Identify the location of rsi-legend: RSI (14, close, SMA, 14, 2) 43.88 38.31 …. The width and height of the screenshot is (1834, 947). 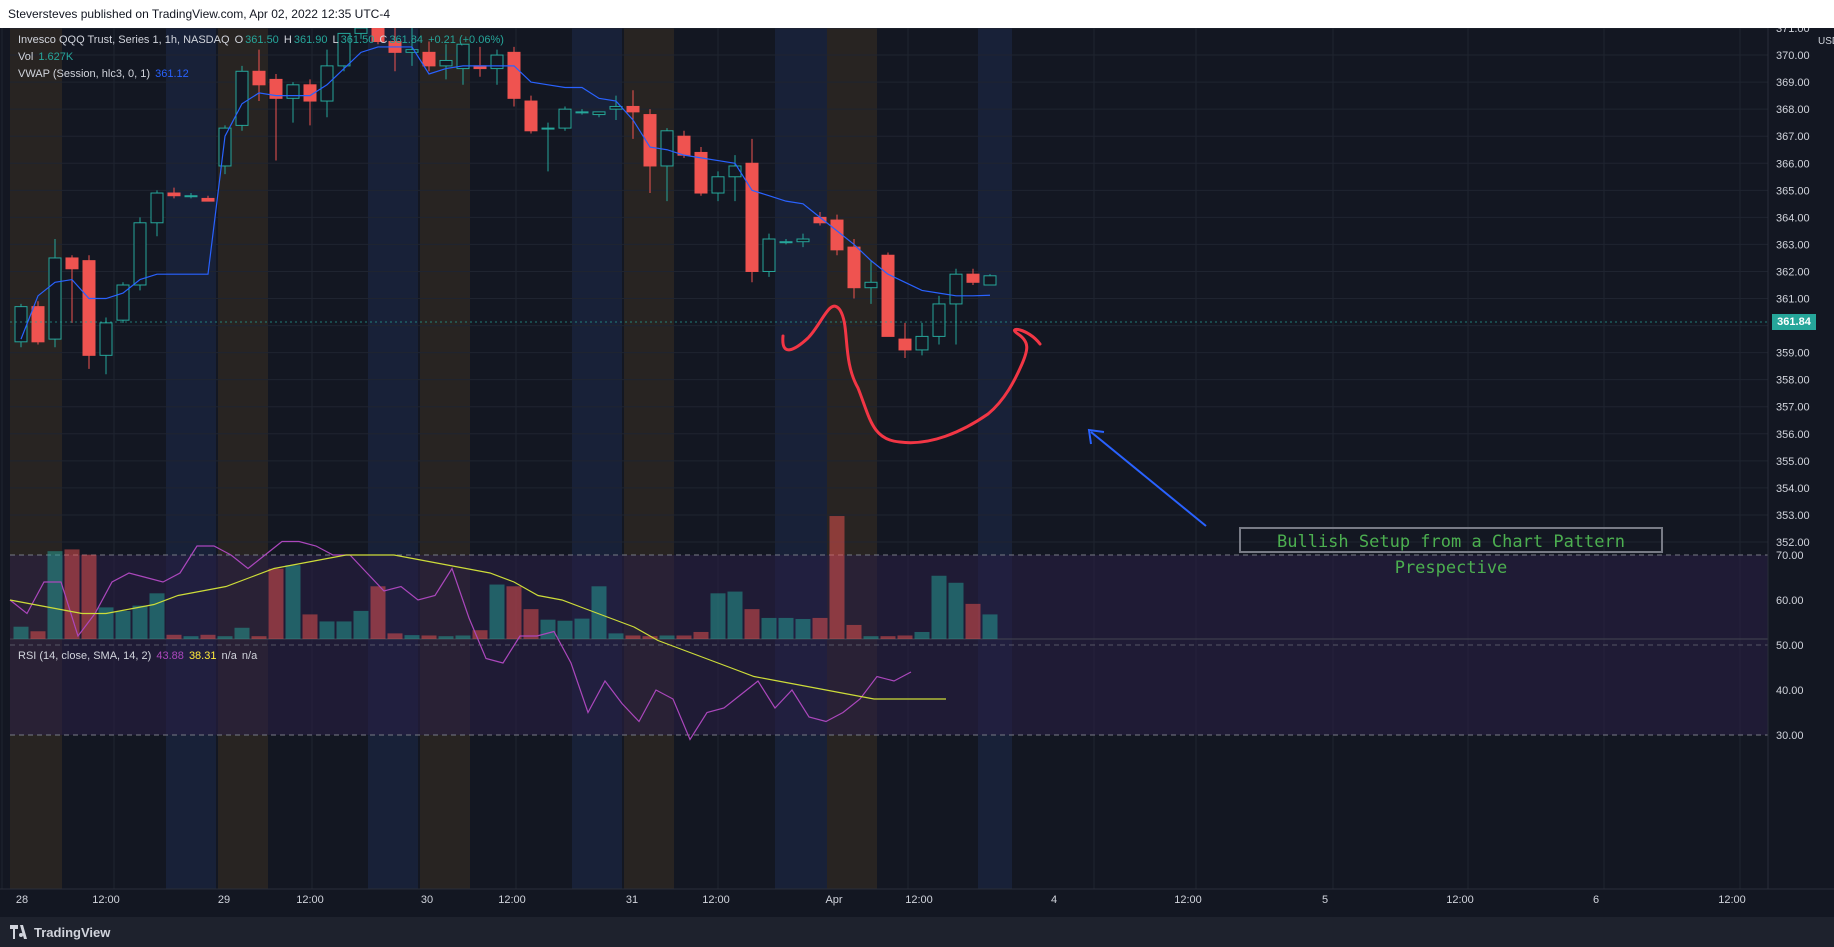
(138, 656).